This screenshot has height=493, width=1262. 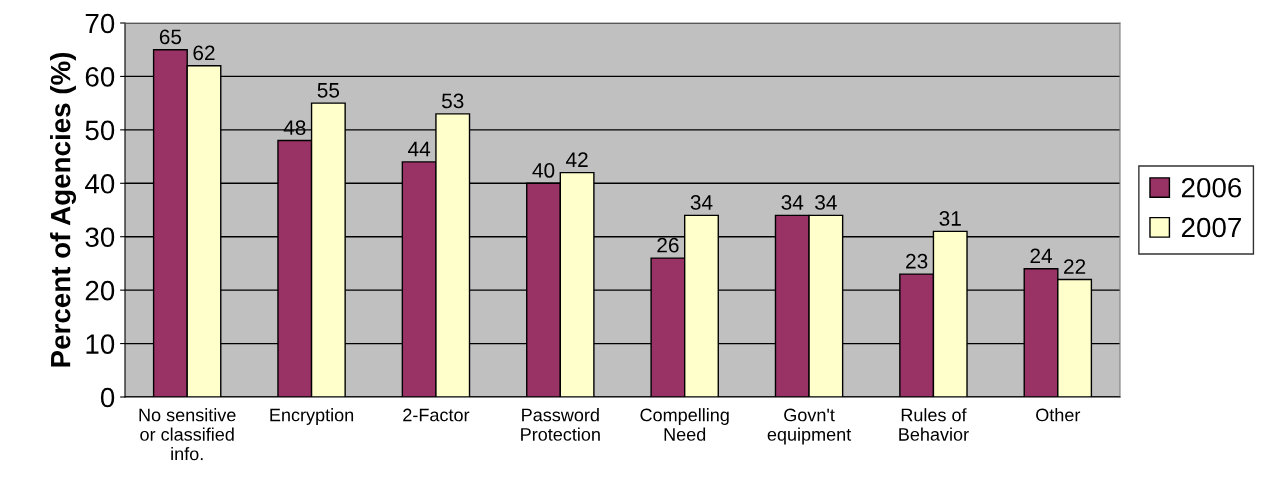 I want to click on x-tick-label: Govn't equipment, so click(x=809, y=426).